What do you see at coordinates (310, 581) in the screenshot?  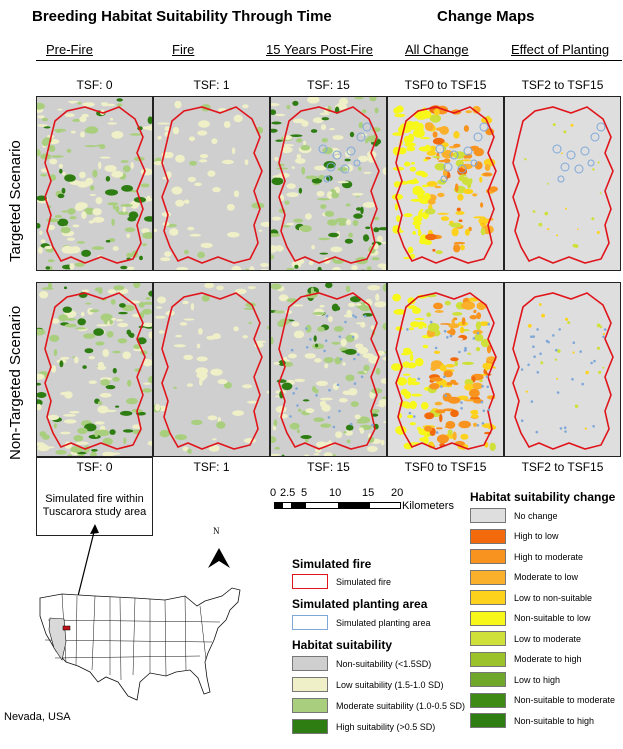 I see `legend-fire-swatch` at bounding box center [310, 581].